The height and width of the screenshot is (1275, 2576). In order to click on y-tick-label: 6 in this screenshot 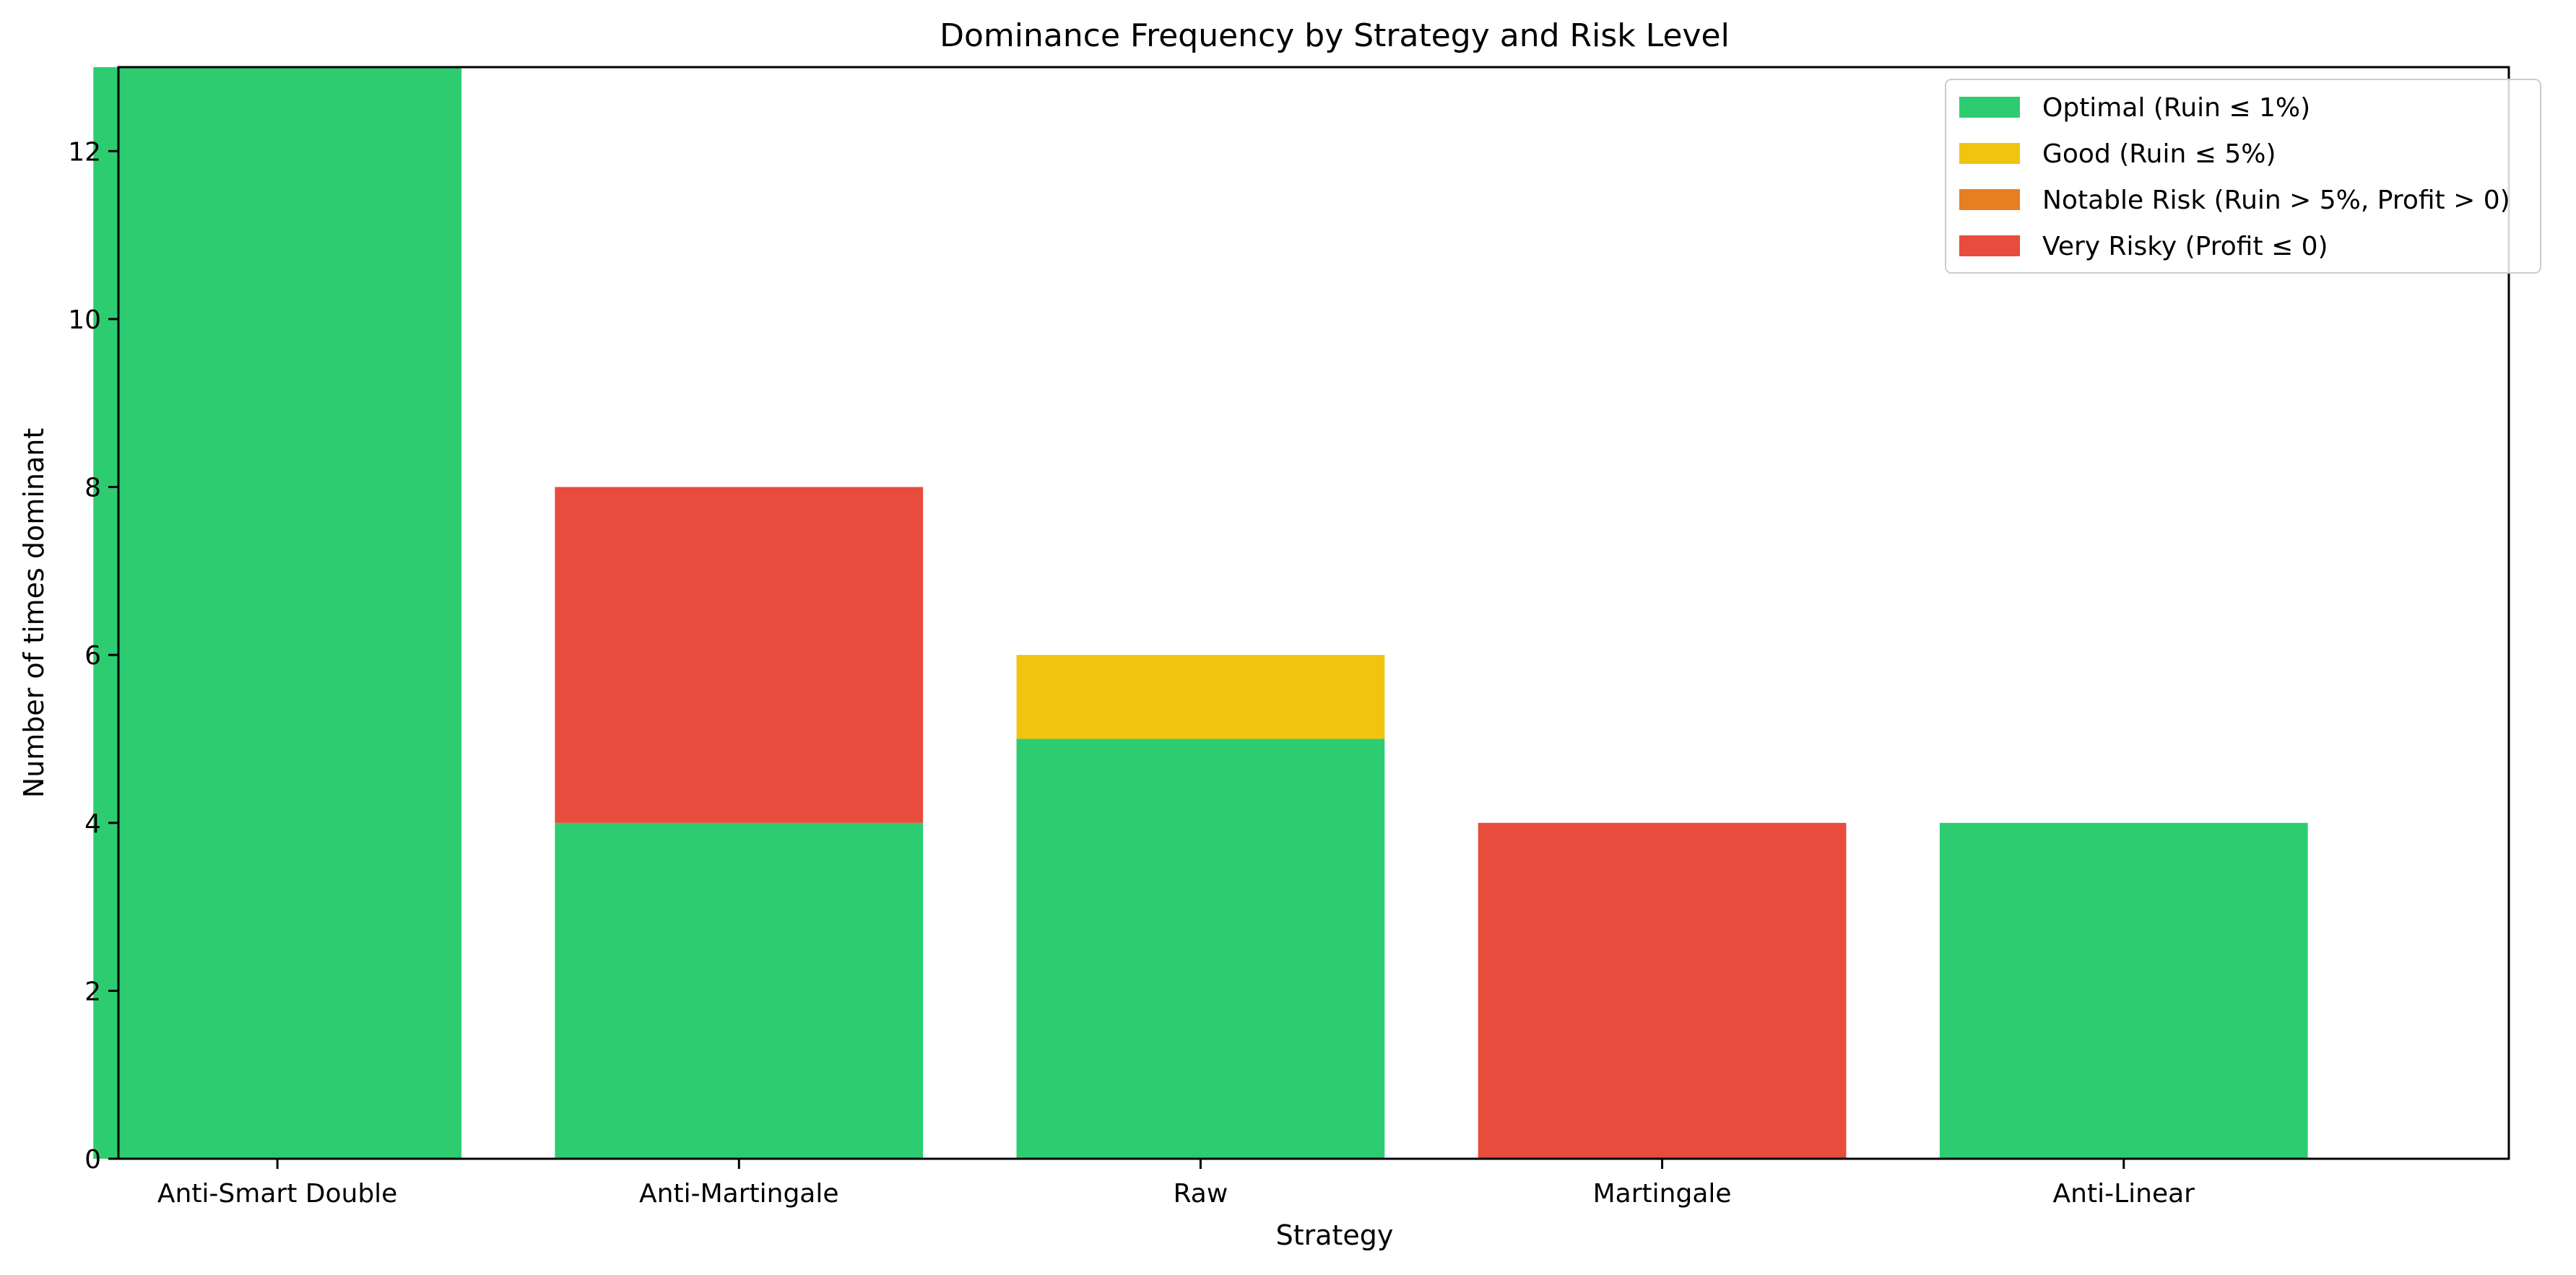, I will do `click(92, 656)`.